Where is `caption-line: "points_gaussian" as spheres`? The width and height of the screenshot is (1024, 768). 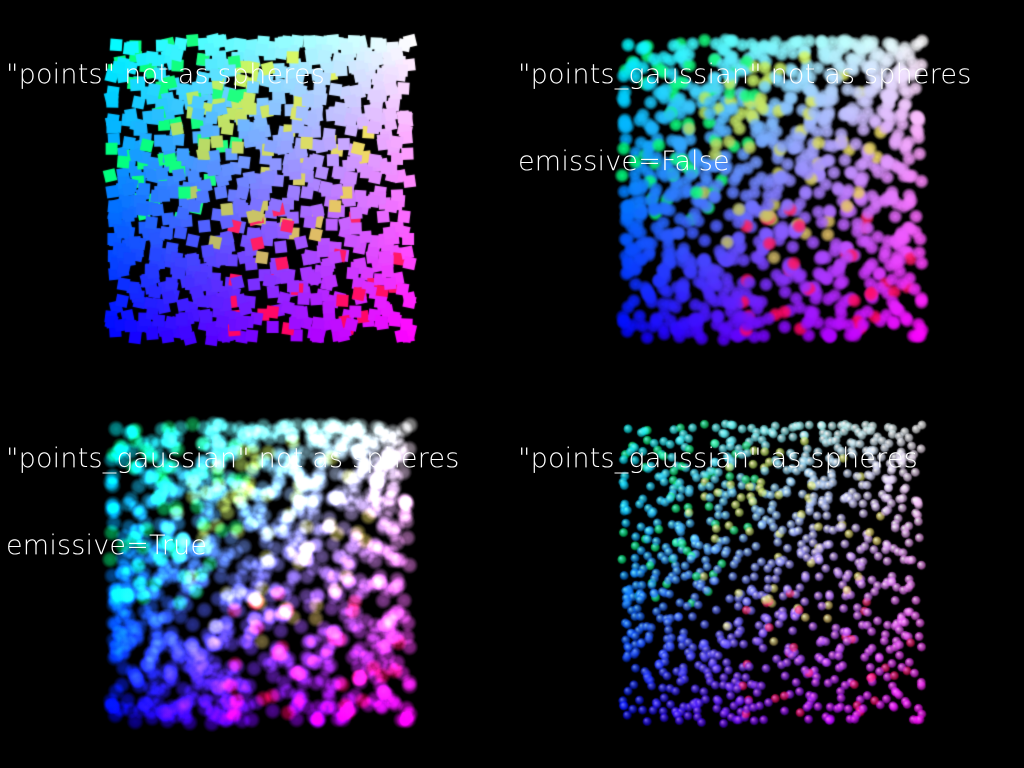
caption-line: "points_gaussian" as spheres is located at coordinates (718, 458).